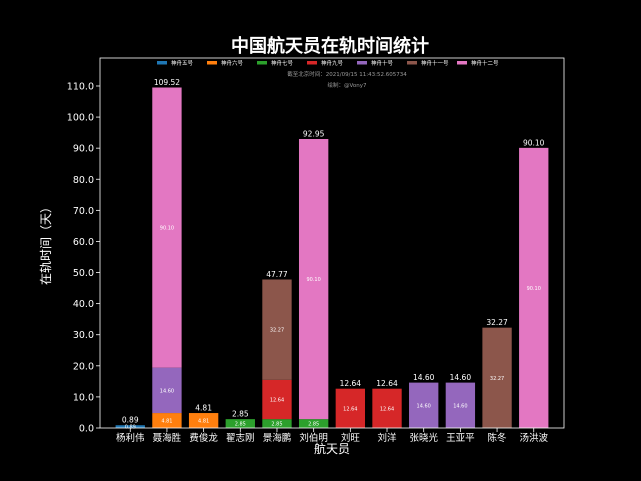  I want to click on timestamp-note: 截至北京时间：2021/09/15 11:43:52.605734, so click(347, 74).